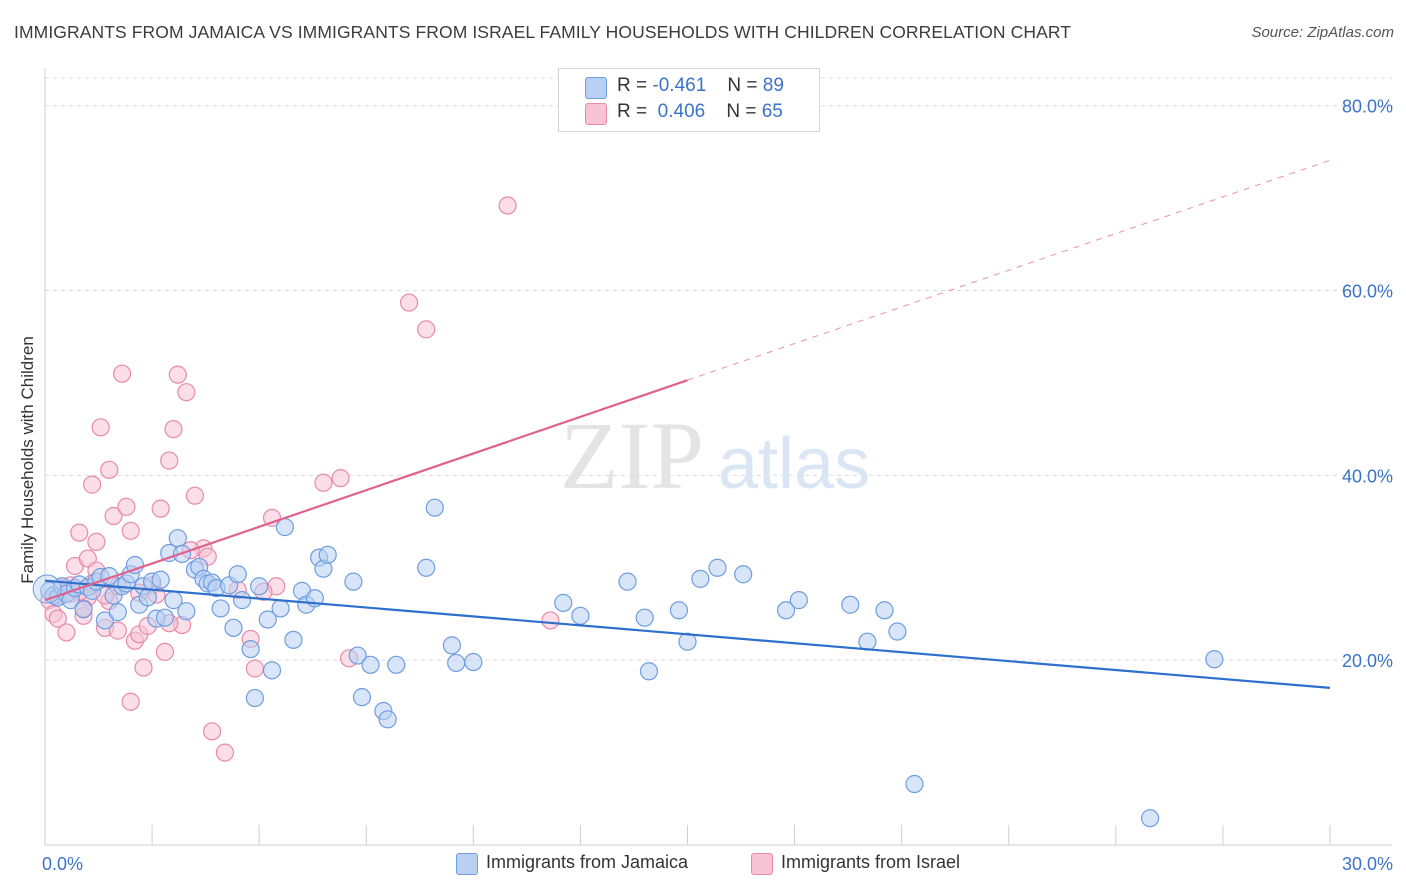  Describe the element at coordinates (1367, 864) in the screenshot. I see `x-tick-label: 30.0%` at that location.